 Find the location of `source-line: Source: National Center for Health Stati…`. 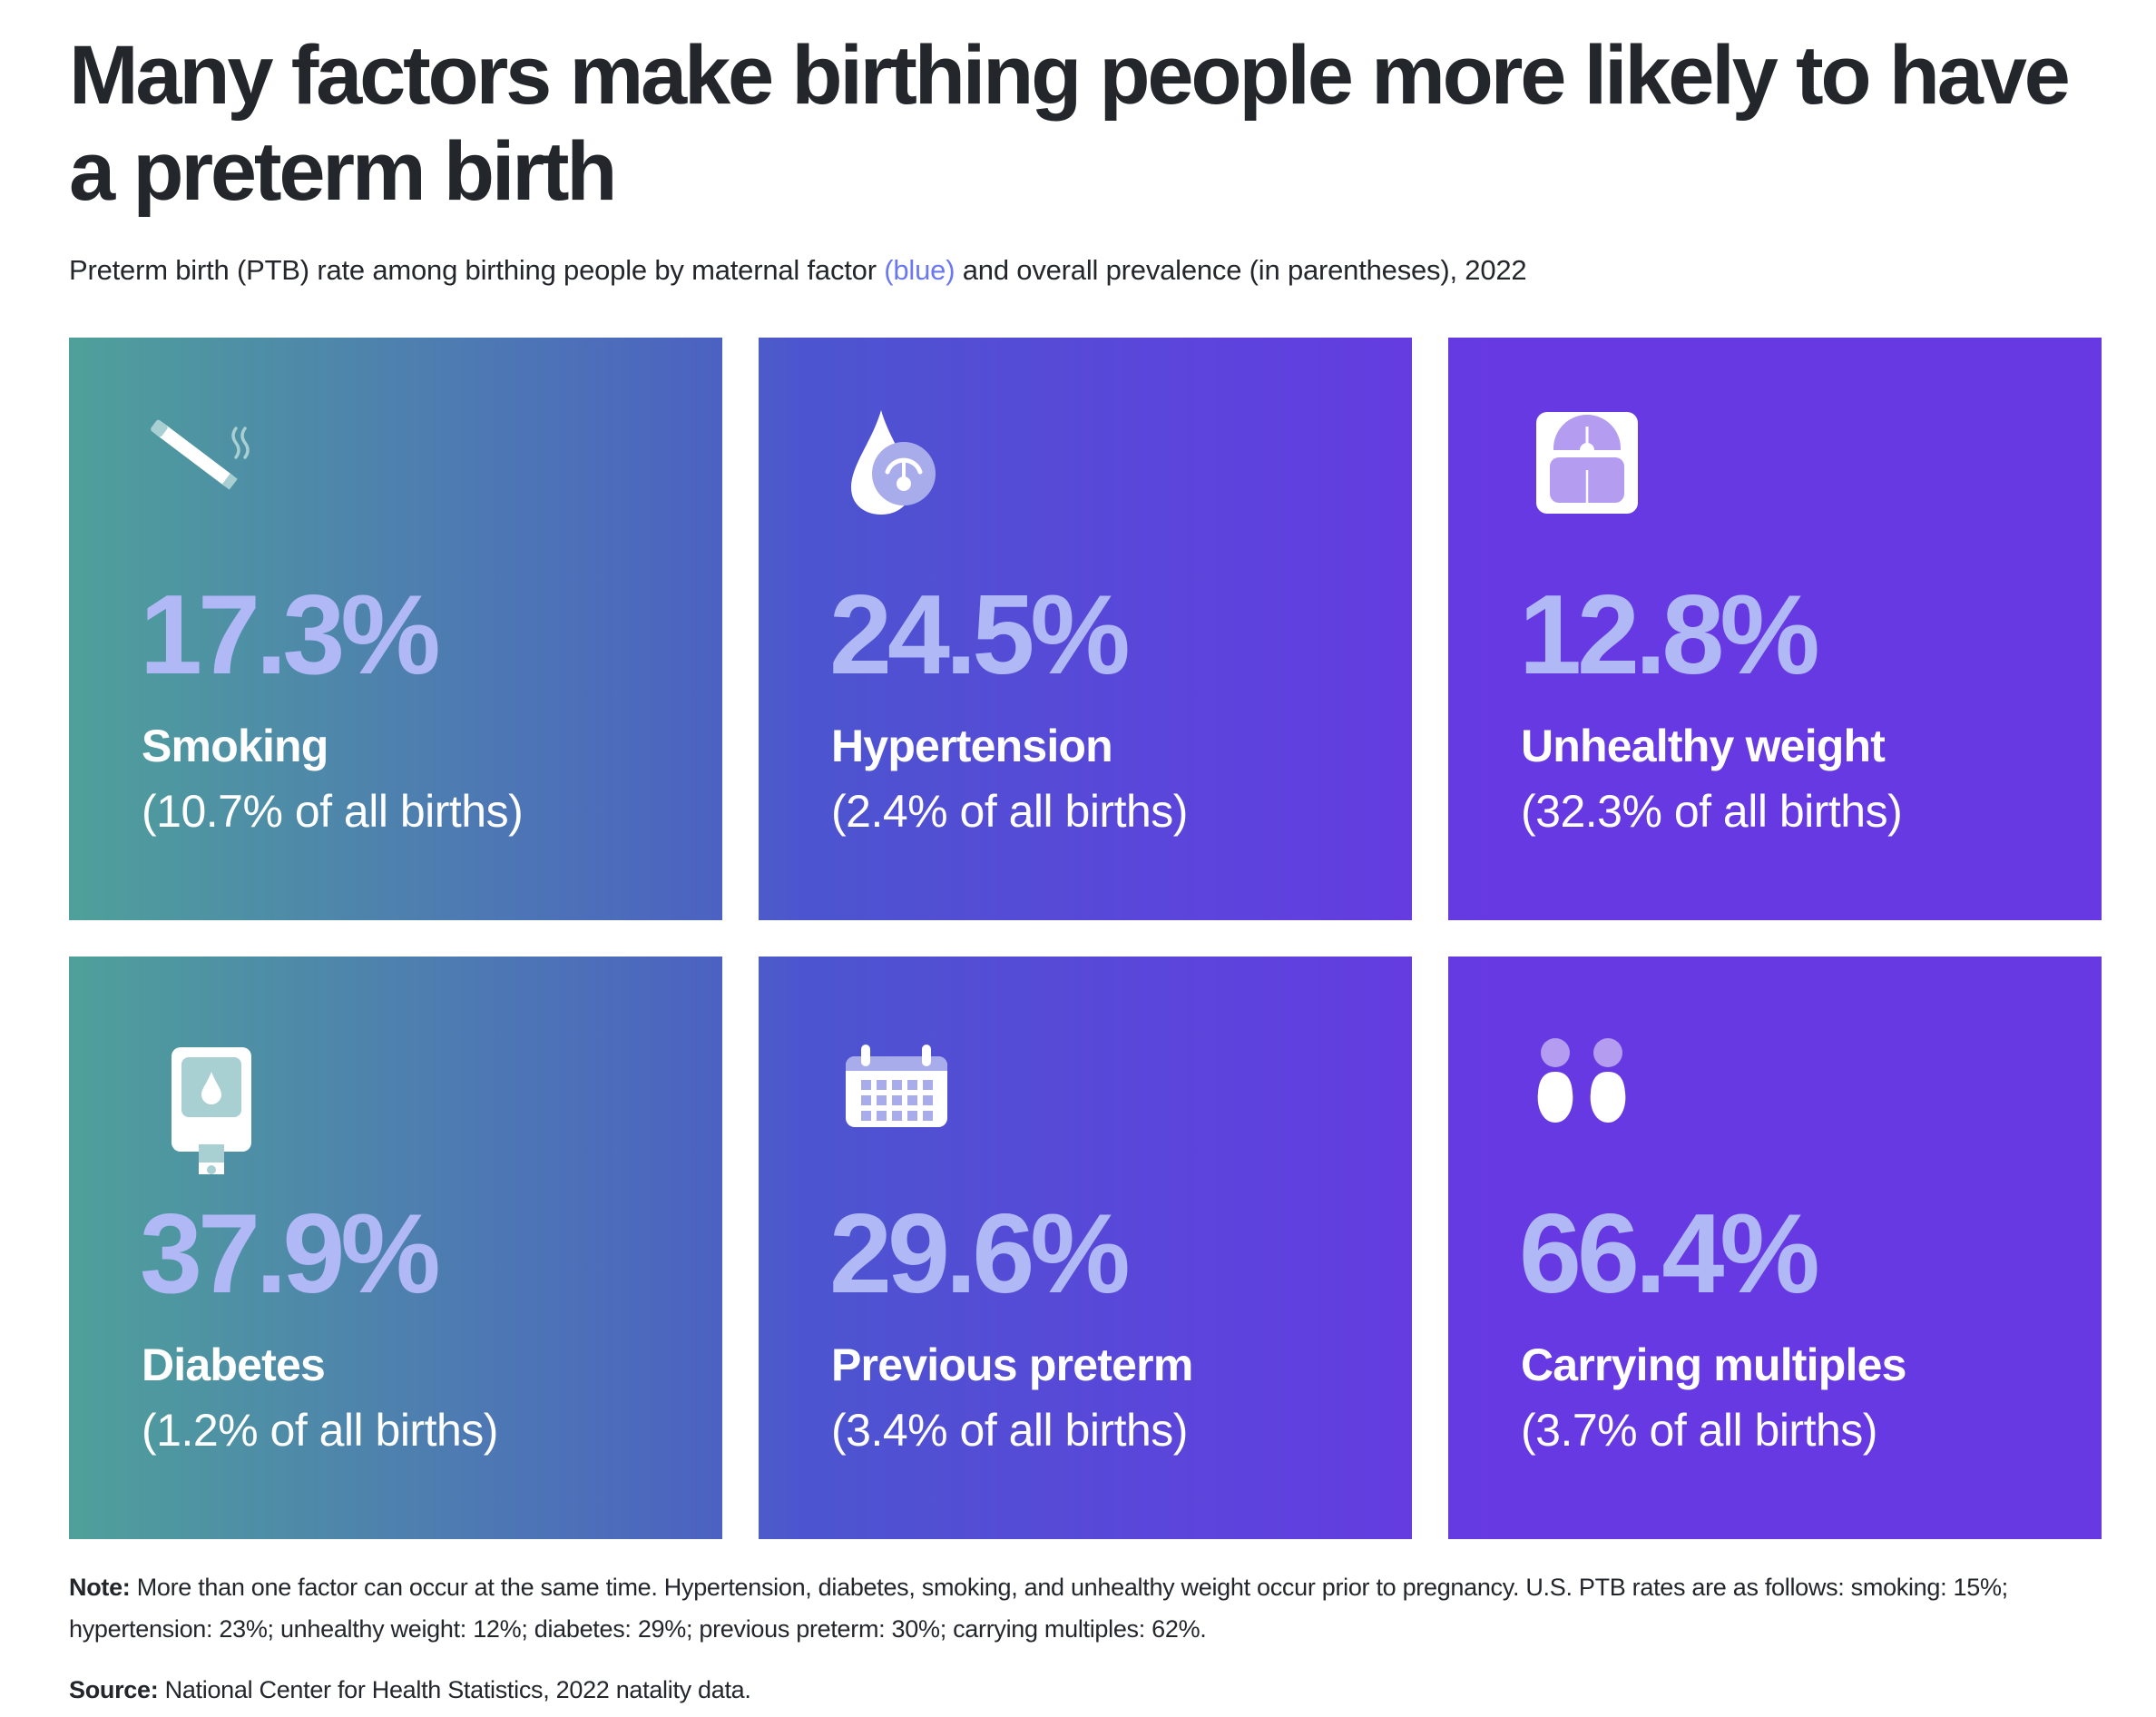

source-line: Source: National Center for Health Stati… is located at coordinates (410, 1690).